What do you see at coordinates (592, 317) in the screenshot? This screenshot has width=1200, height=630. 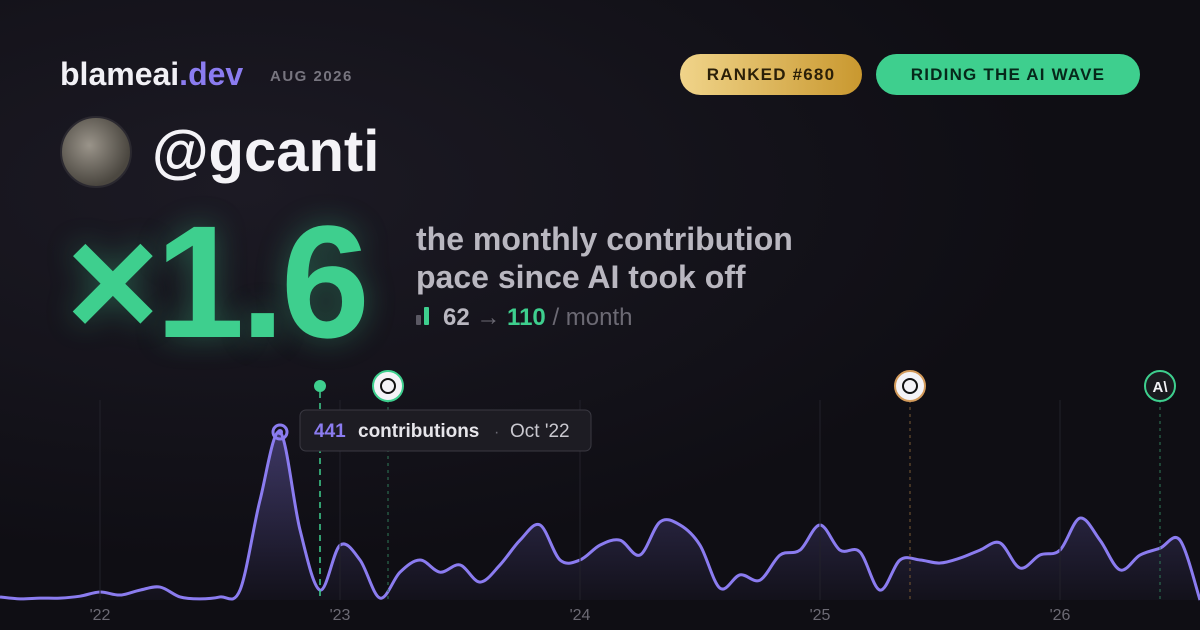 I see `unit: / month` at bounding box center [592, 317].